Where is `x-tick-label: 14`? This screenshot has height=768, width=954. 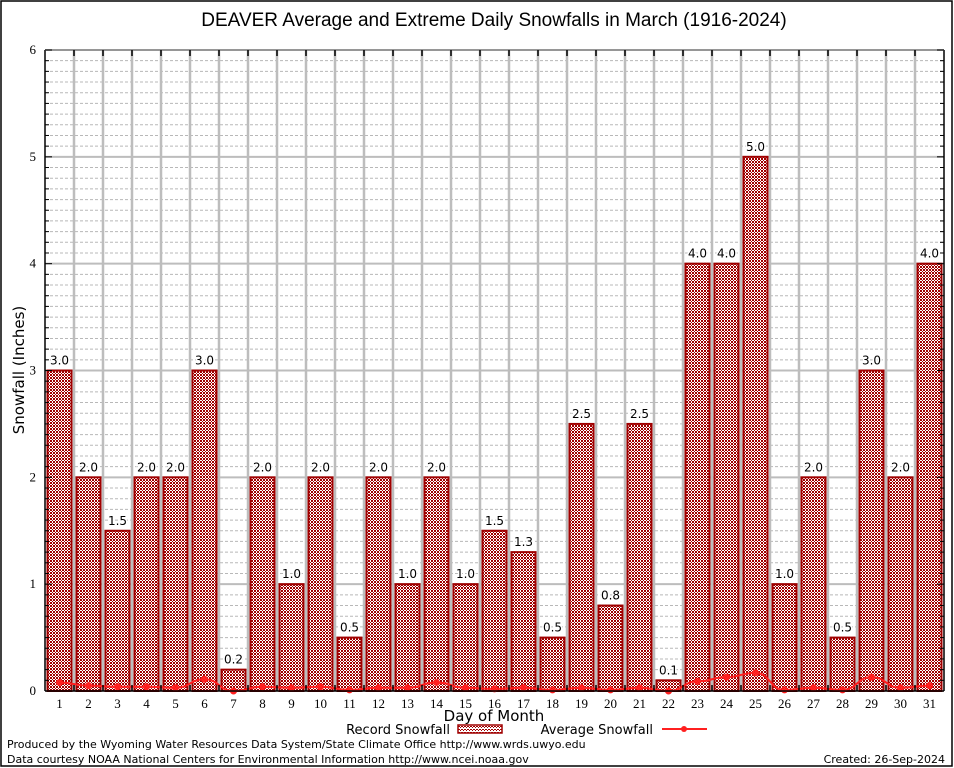 x-tick-label: 14 is located at coordinates (437, 703).